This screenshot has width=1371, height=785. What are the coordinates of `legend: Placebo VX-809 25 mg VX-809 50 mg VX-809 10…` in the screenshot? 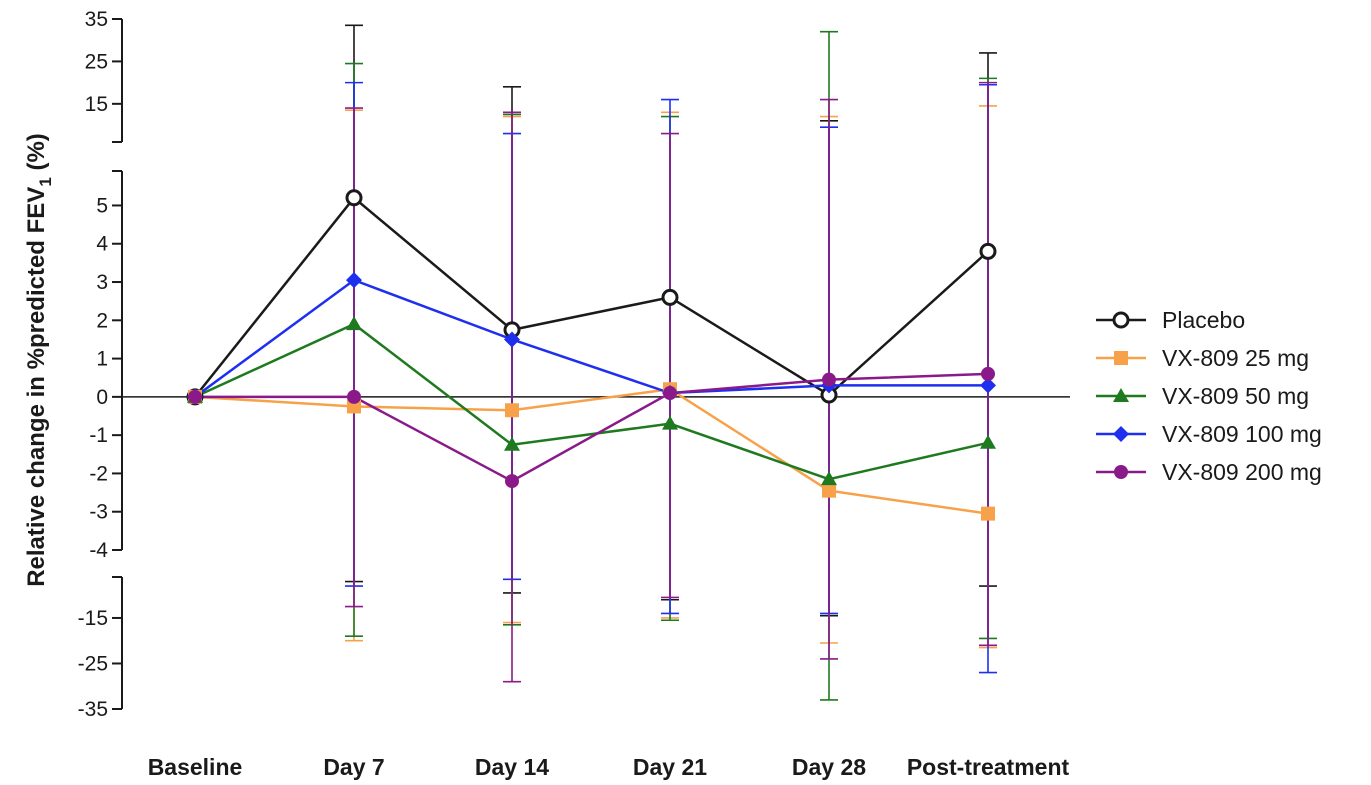 It's located at (1209, 396).